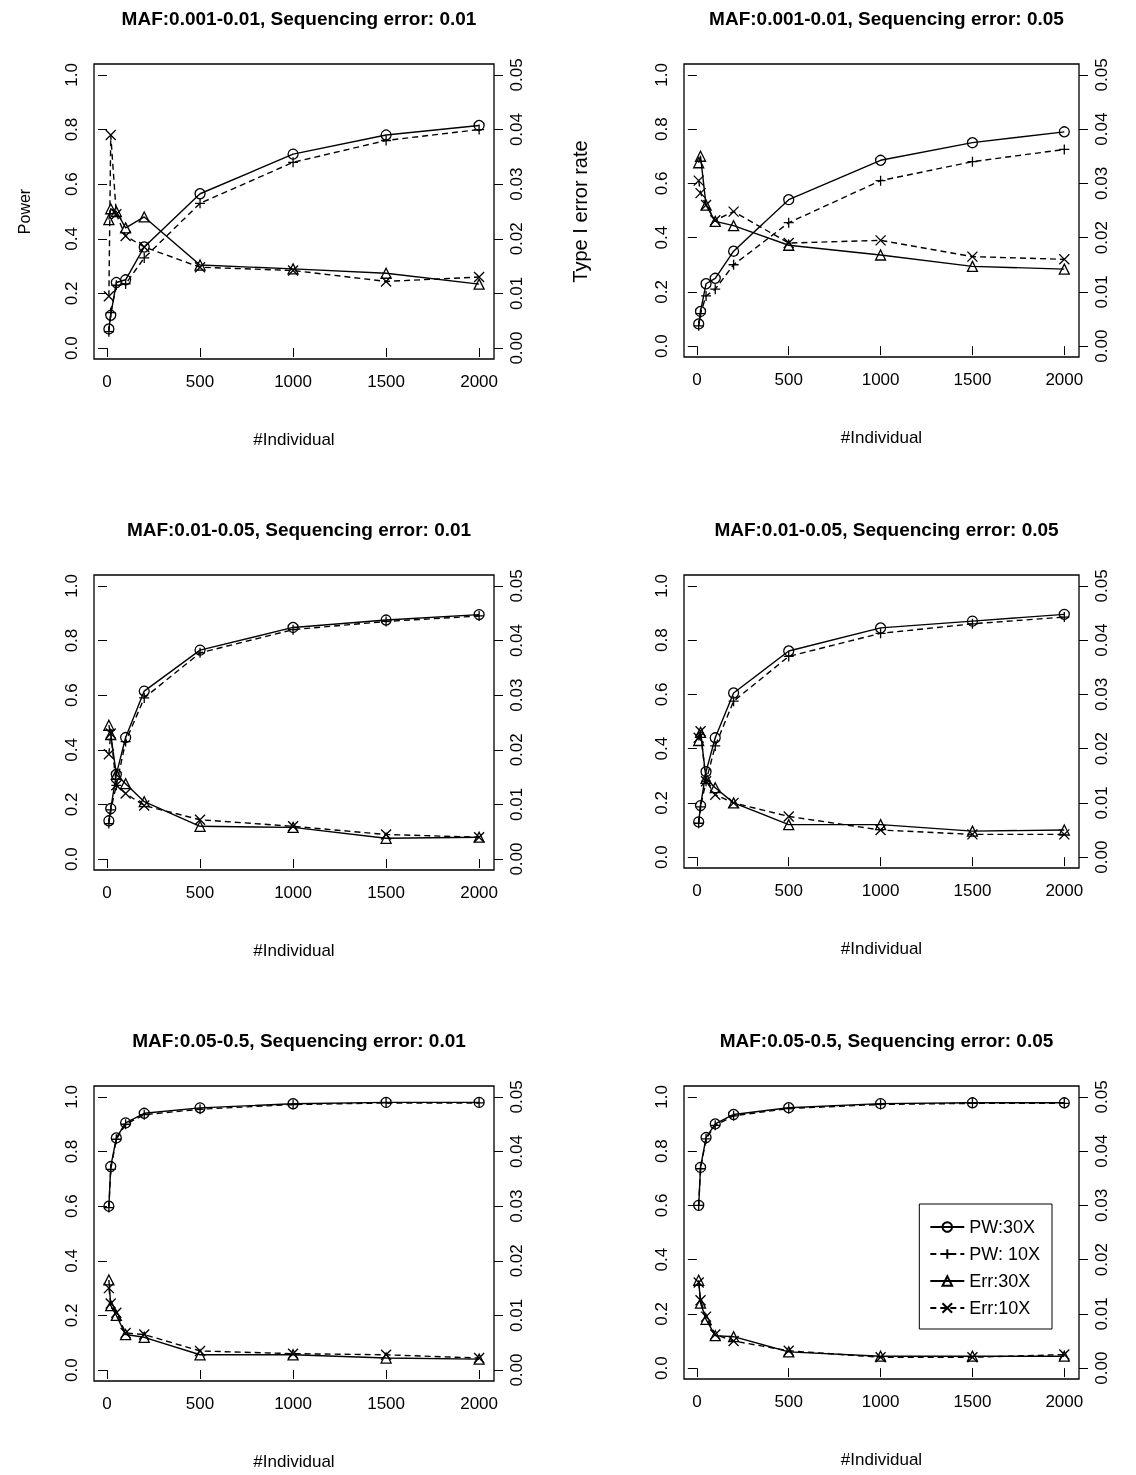 This screenshot has width=1136, height=1475. What do you see at coordinates (886, 1040) in the screenshot?
I see `chart-title: MAF:0.05-0.5, Sequencing error: 0.05` at bounding box center [886, 1040].